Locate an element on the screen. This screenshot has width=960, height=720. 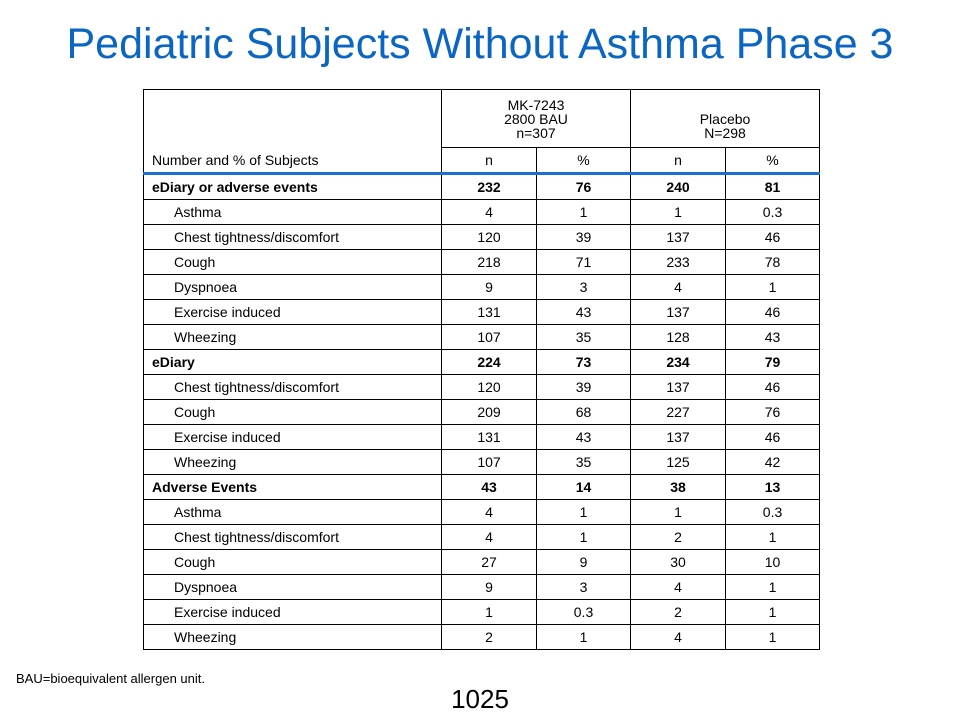
table-row: eDiary or adverse events 232 76 240 81 is located at coordinates (482, 186).